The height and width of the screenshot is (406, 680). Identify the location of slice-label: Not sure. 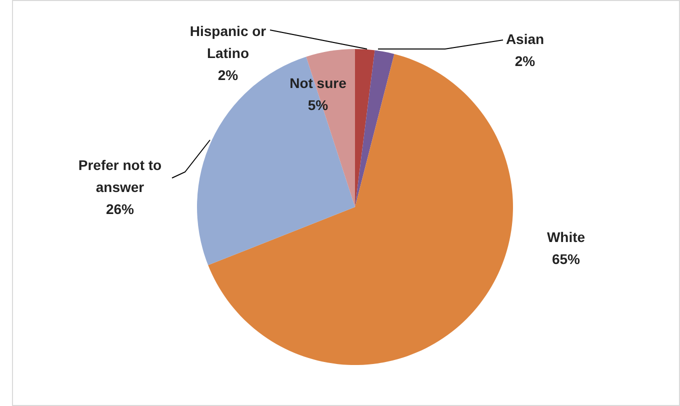
(318, 83).